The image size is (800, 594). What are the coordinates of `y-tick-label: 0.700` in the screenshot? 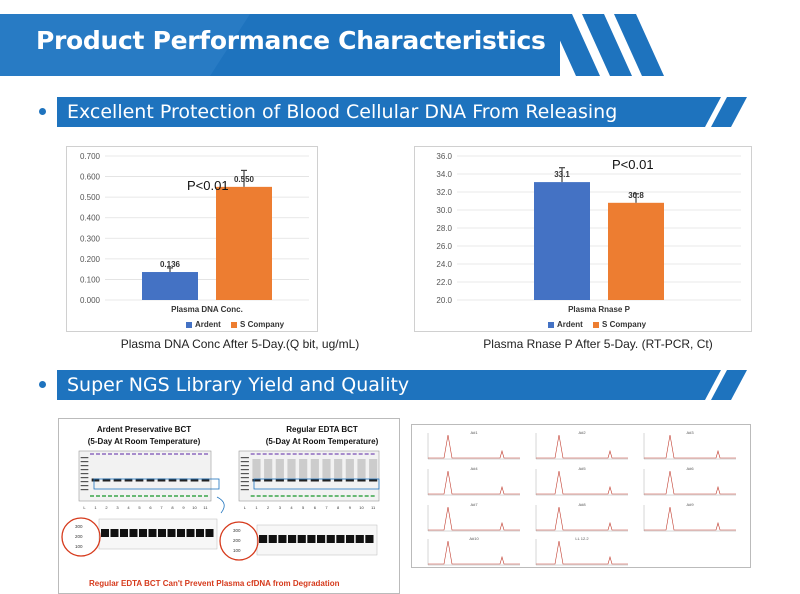 It's located at (90, 156).